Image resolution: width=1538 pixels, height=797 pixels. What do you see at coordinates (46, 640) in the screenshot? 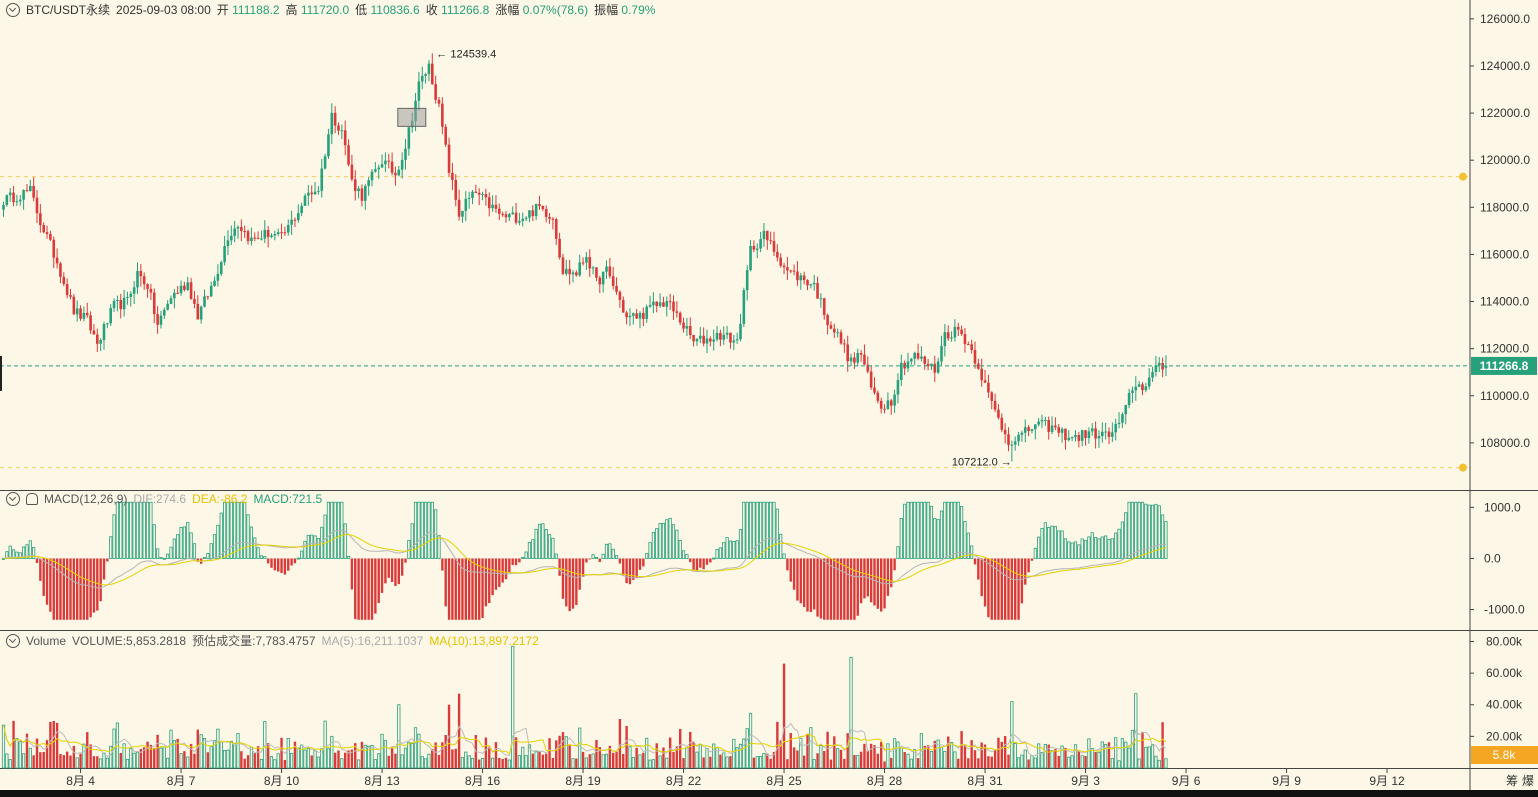
I see `volume-name: Volume` at bounding box center [46, 640].